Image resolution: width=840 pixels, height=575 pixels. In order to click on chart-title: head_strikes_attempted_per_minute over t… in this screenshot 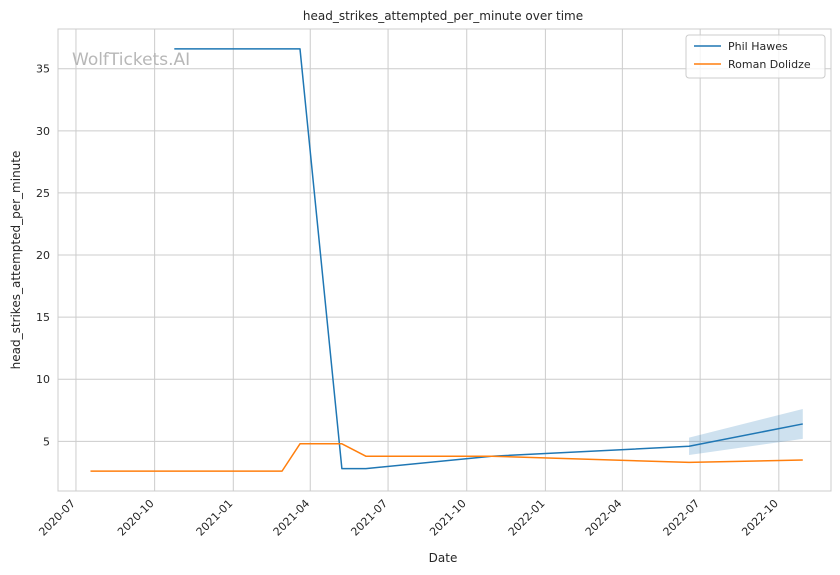, I will do `click(443, 16)`.